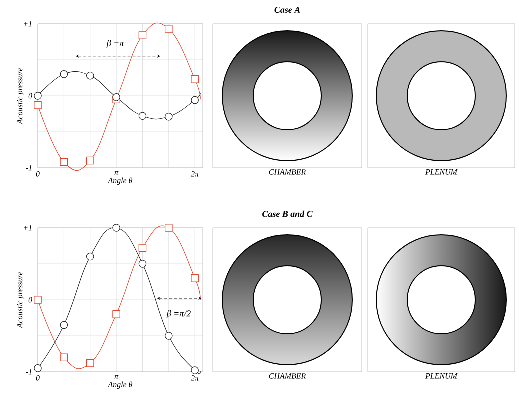 The width and height of the screenshot is (519, 410). Describe the element at coordinates (287, 214) in the screenshot. I see `text: Case B and C` at that location.